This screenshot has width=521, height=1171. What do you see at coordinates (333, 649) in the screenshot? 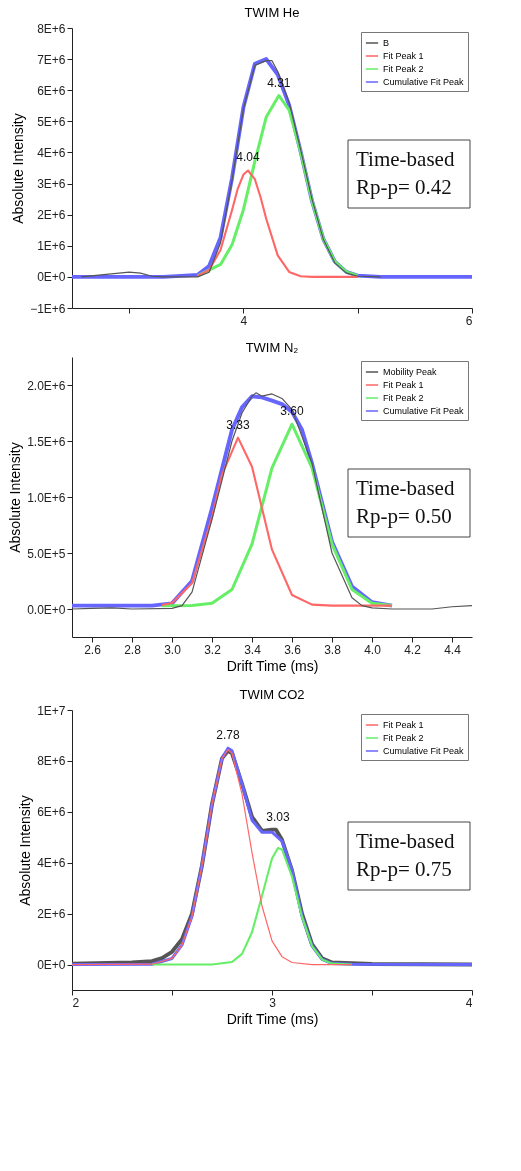
I see `x-tick-label: 3.8` at bounding box center [333, 649].